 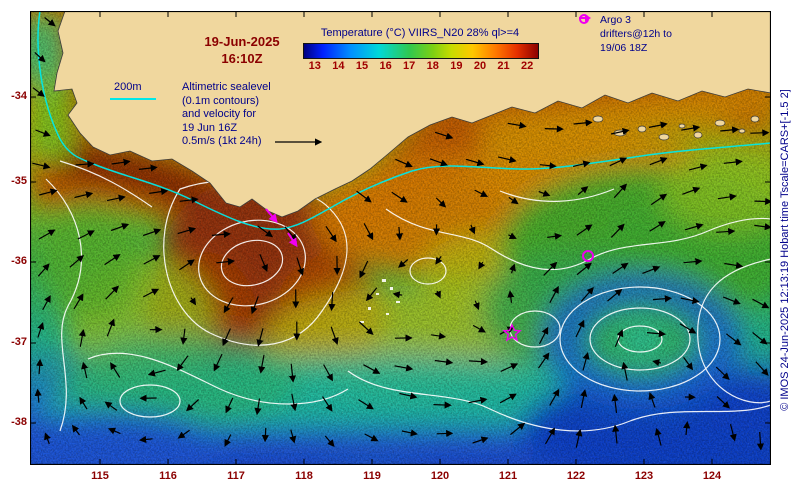 I want to click on x-tick-label: 120, so click(x=440, y=476).